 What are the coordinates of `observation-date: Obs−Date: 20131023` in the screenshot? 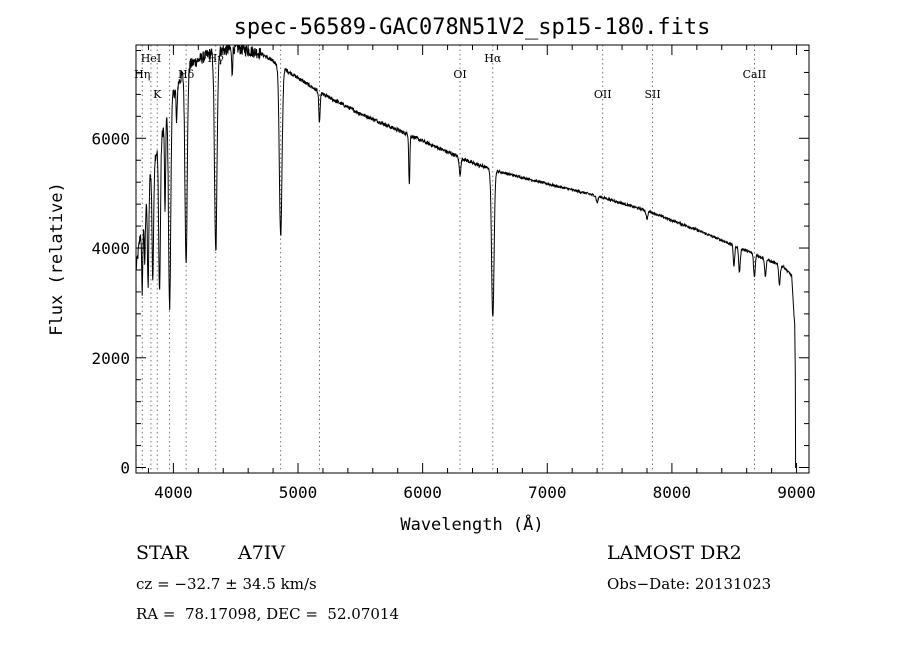 It's located at (689, 584).